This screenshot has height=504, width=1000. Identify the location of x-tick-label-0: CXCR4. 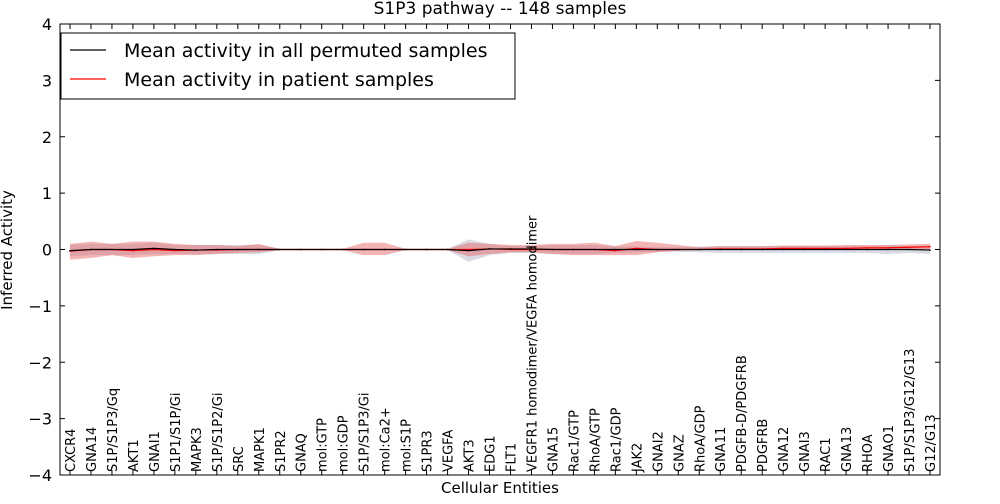
(71, 450).